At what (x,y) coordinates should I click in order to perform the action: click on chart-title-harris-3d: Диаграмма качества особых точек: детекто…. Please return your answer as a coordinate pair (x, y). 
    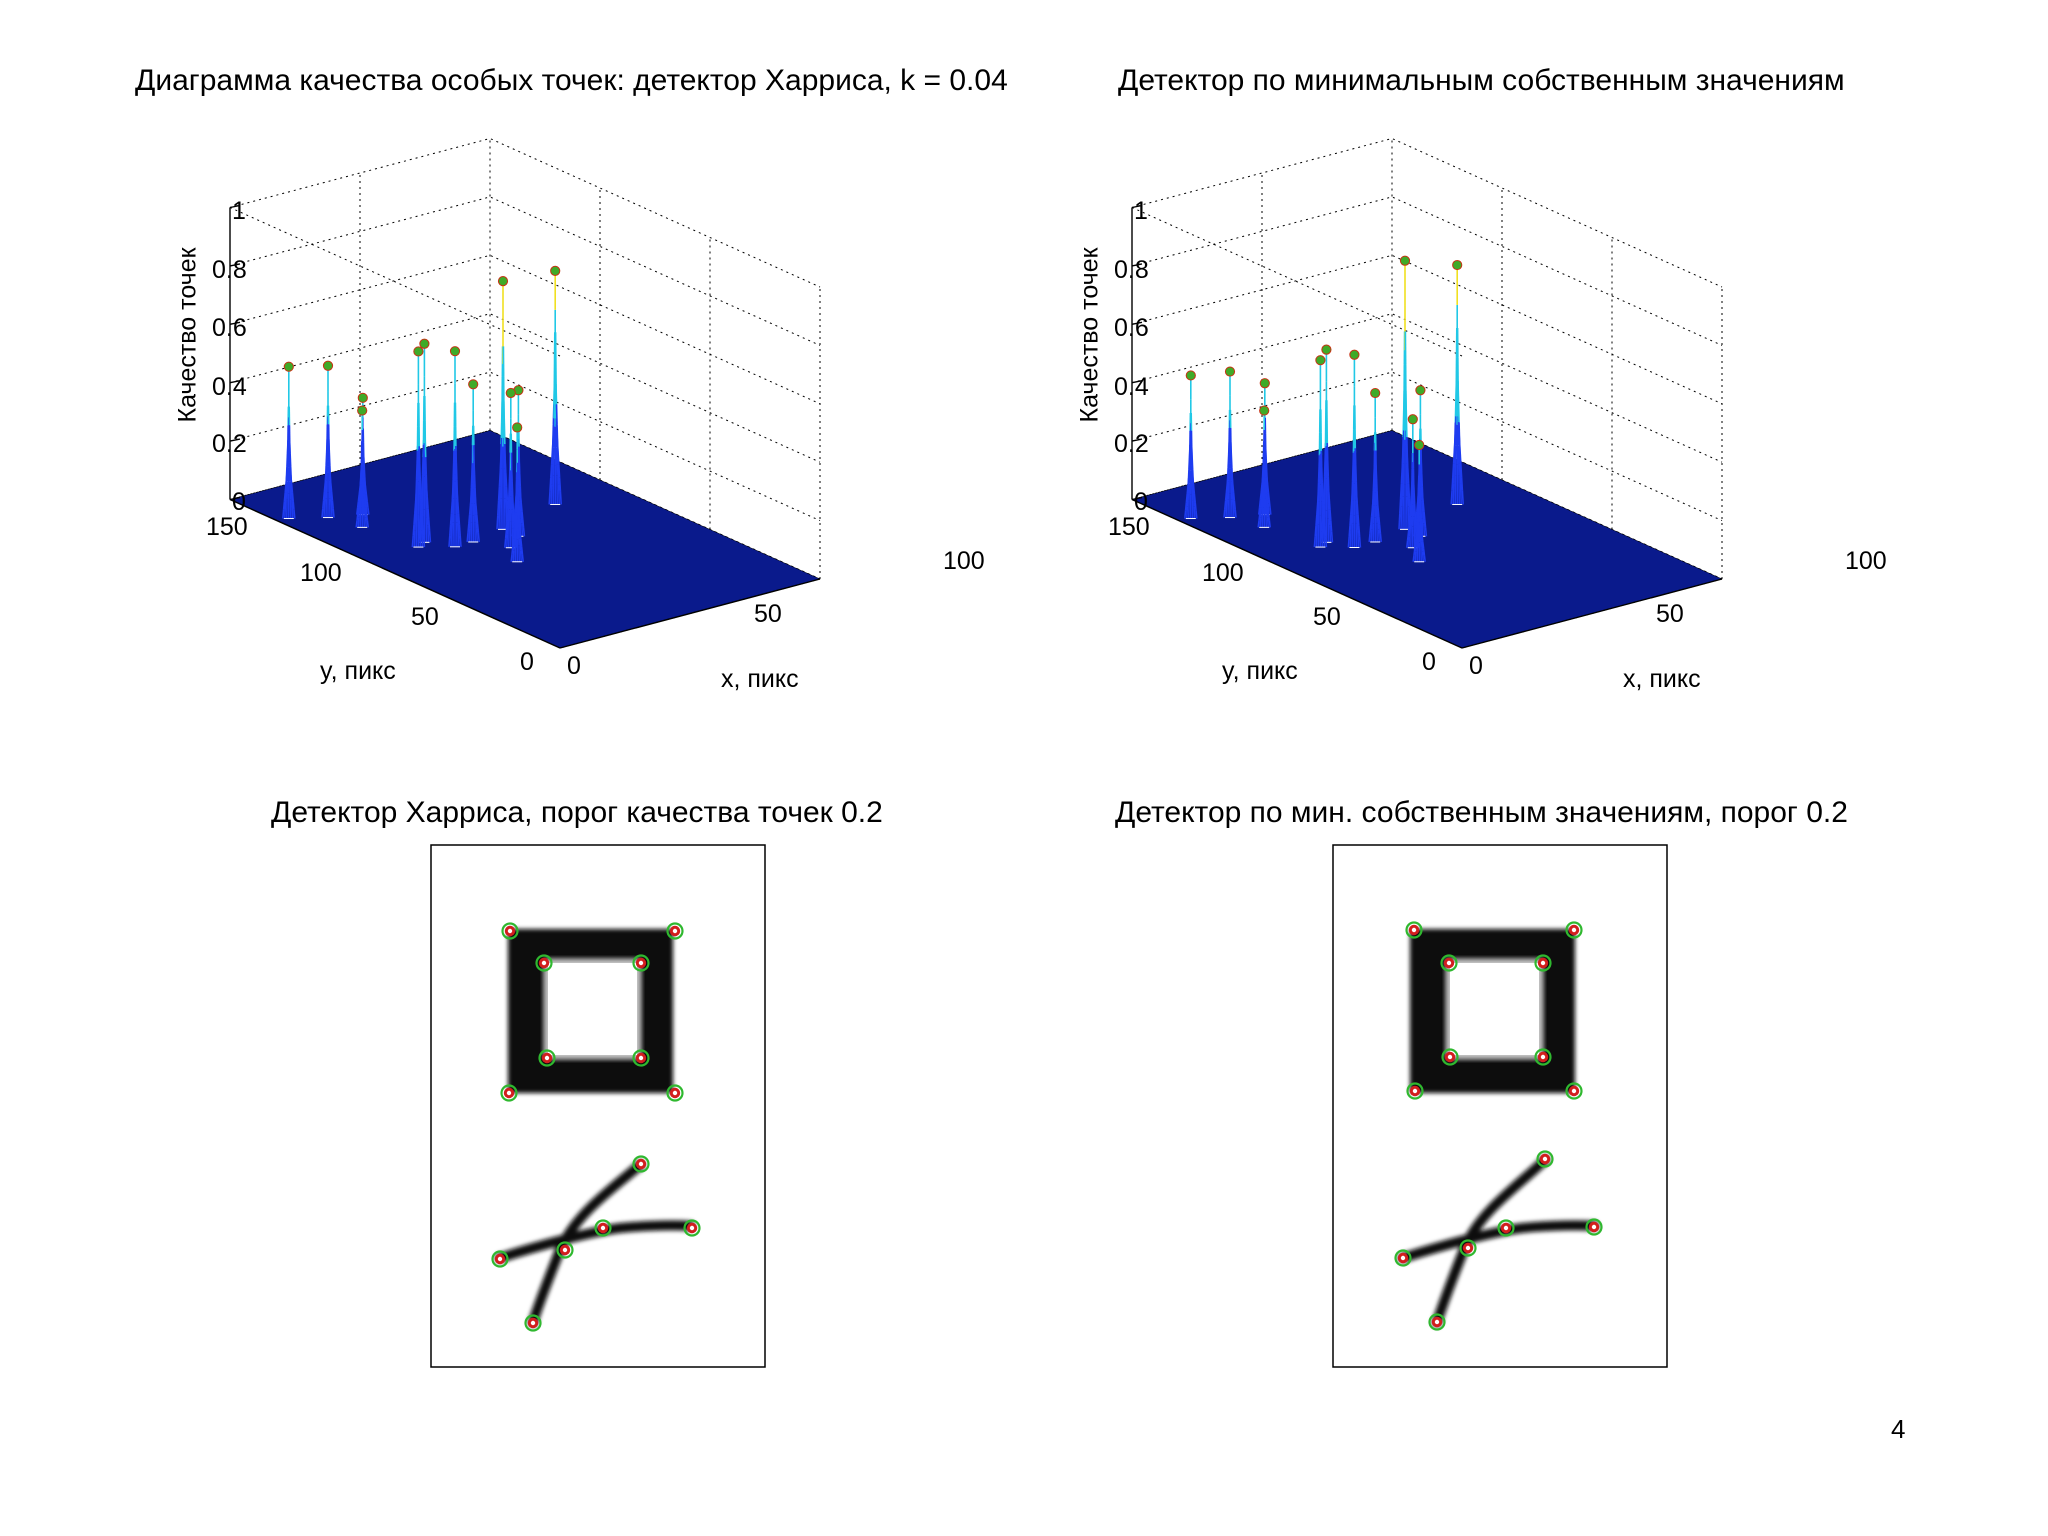
    Looking at the image, I should click on (571, 80).